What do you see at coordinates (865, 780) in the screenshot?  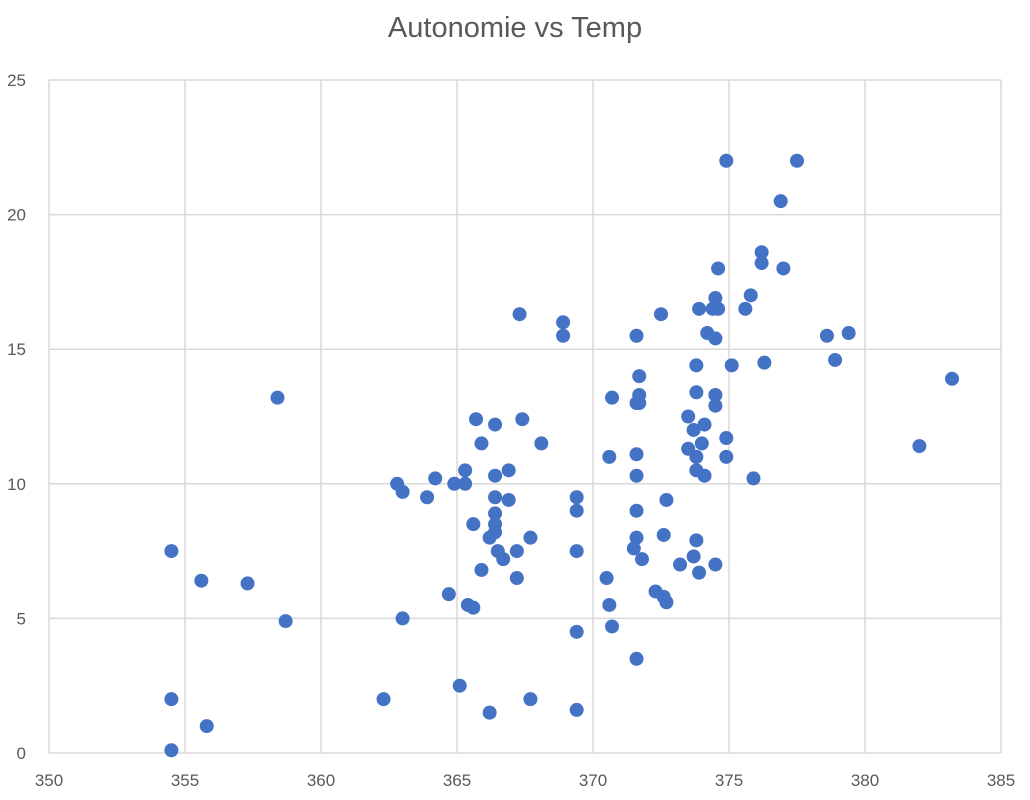 I see `x-tick-label: 380` at bounding box center [865, 780].